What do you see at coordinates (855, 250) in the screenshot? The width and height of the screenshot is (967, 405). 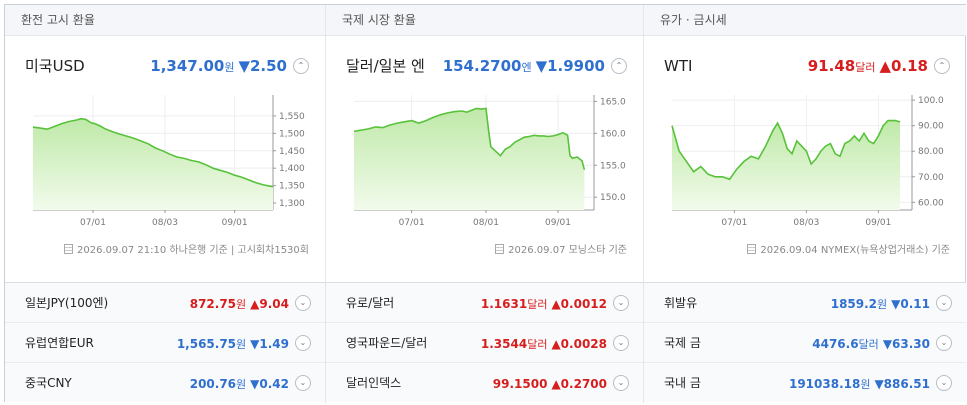 I see `source-text: 2026.09.04 NYMEX(뉴욕상업거래소) 기준` at bounding box center [855, 250].